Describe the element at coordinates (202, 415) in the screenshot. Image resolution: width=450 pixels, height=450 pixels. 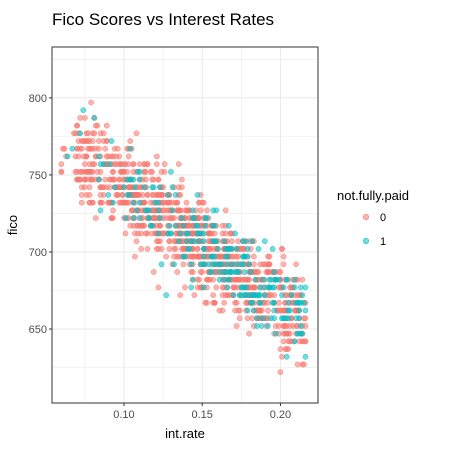
I see `x-tick-label: 0.15` at that location.